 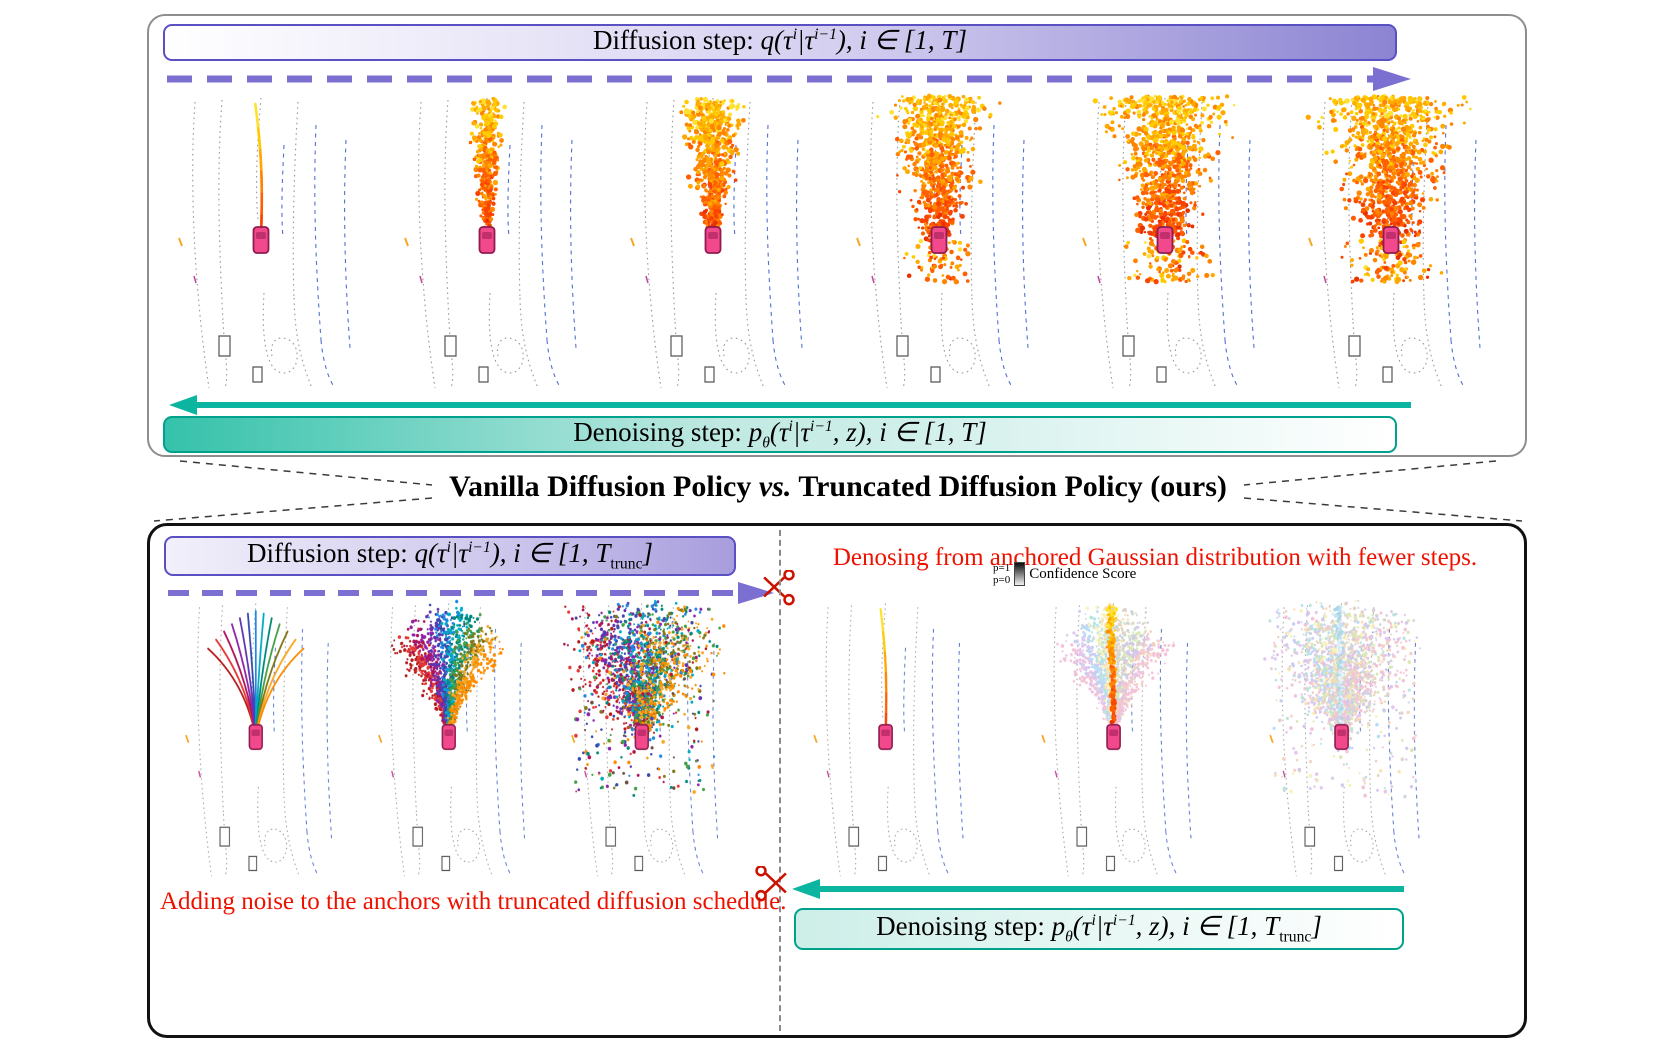 I want to click on diffusion-step-banner-top: Diffusion step: q(τi|τi−1), i ∈ [1, T], so click(x=780, y=42).